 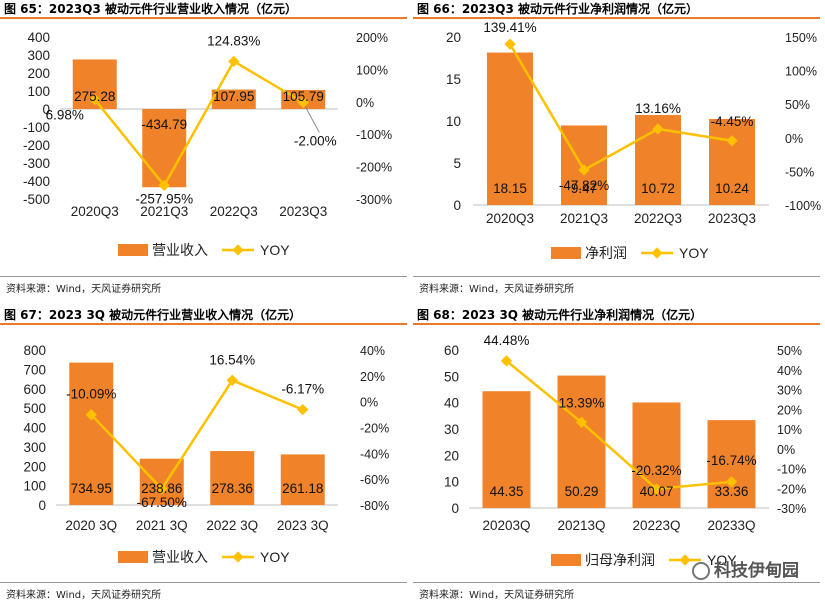 What do you see at coordinates (374, 480) in the screenshot?
I see `y-right-tick-label: -60%` at bounding box center [374, 480].